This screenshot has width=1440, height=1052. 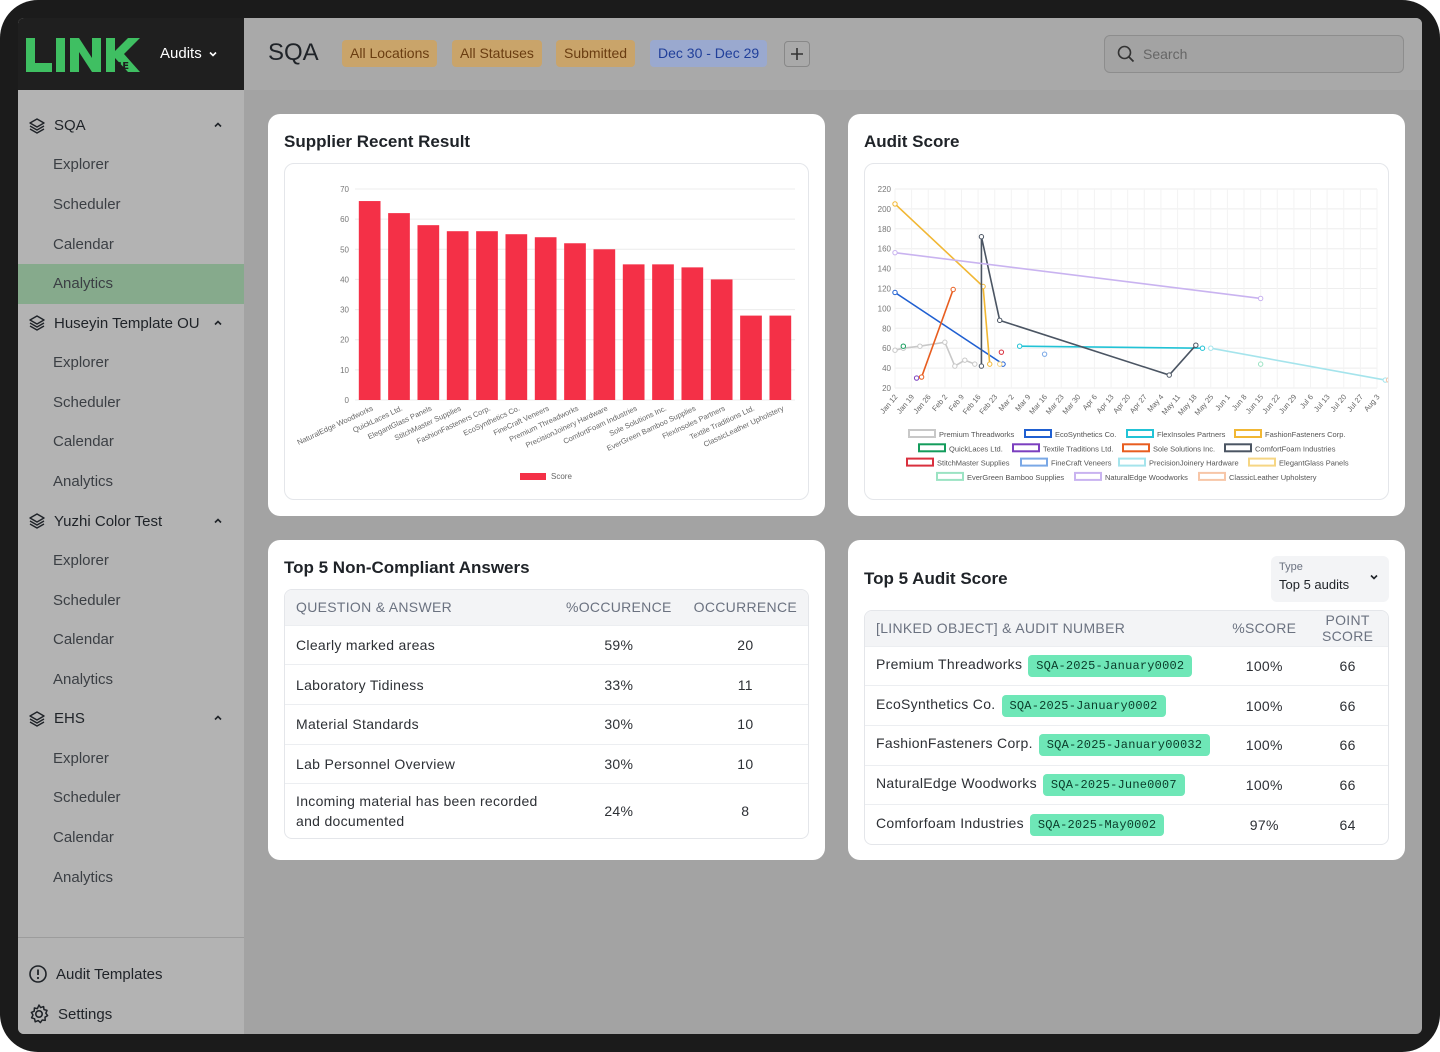 I want to click on link-logo: SE, so click(x=84, y=55).